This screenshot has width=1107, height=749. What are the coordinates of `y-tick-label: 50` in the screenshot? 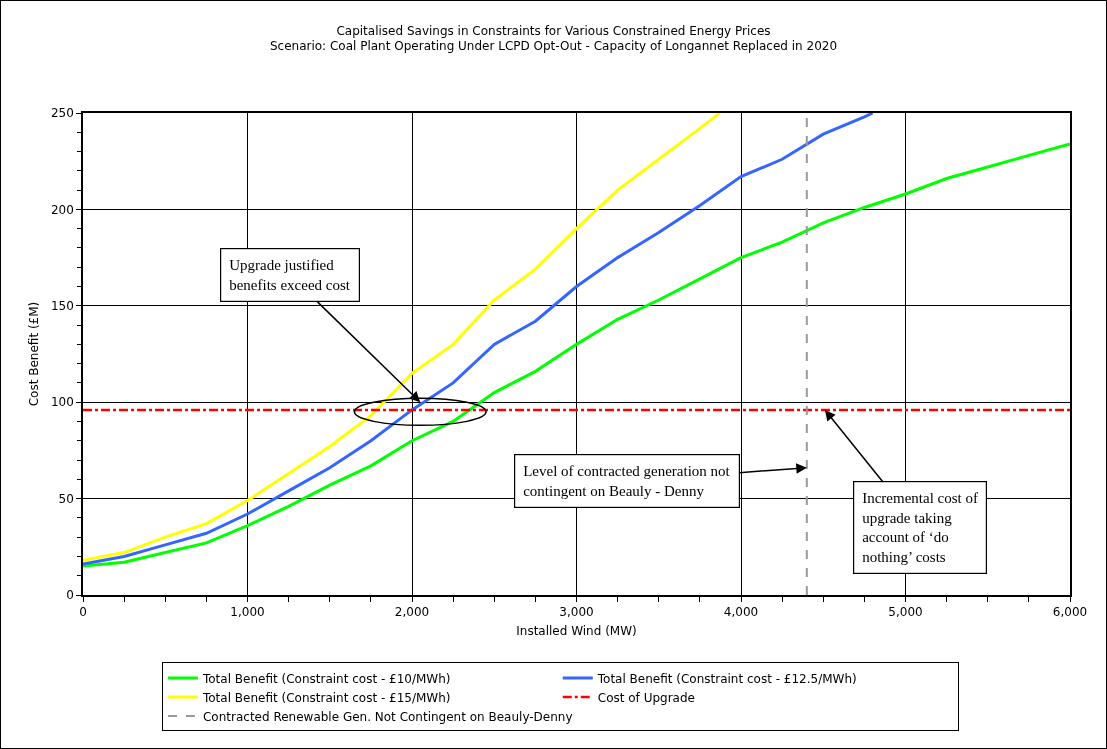 It's located at (66, 498).